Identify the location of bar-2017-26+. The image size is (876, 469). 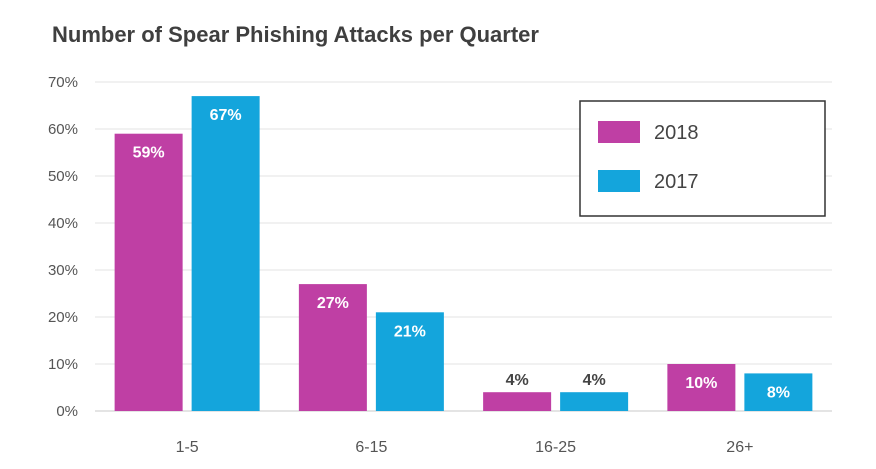
(778, 392).